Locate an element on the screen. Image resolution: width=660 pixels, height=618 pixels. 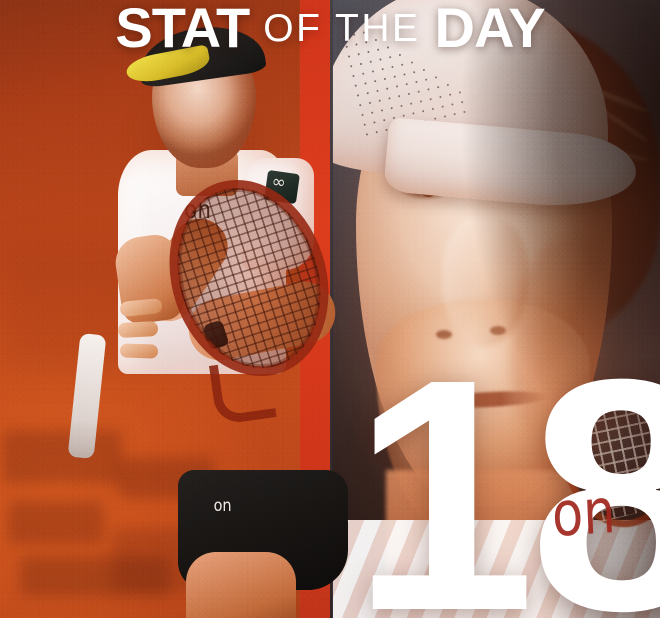
headline: STAT OF THE DAY is located at coordinates (330, 29).